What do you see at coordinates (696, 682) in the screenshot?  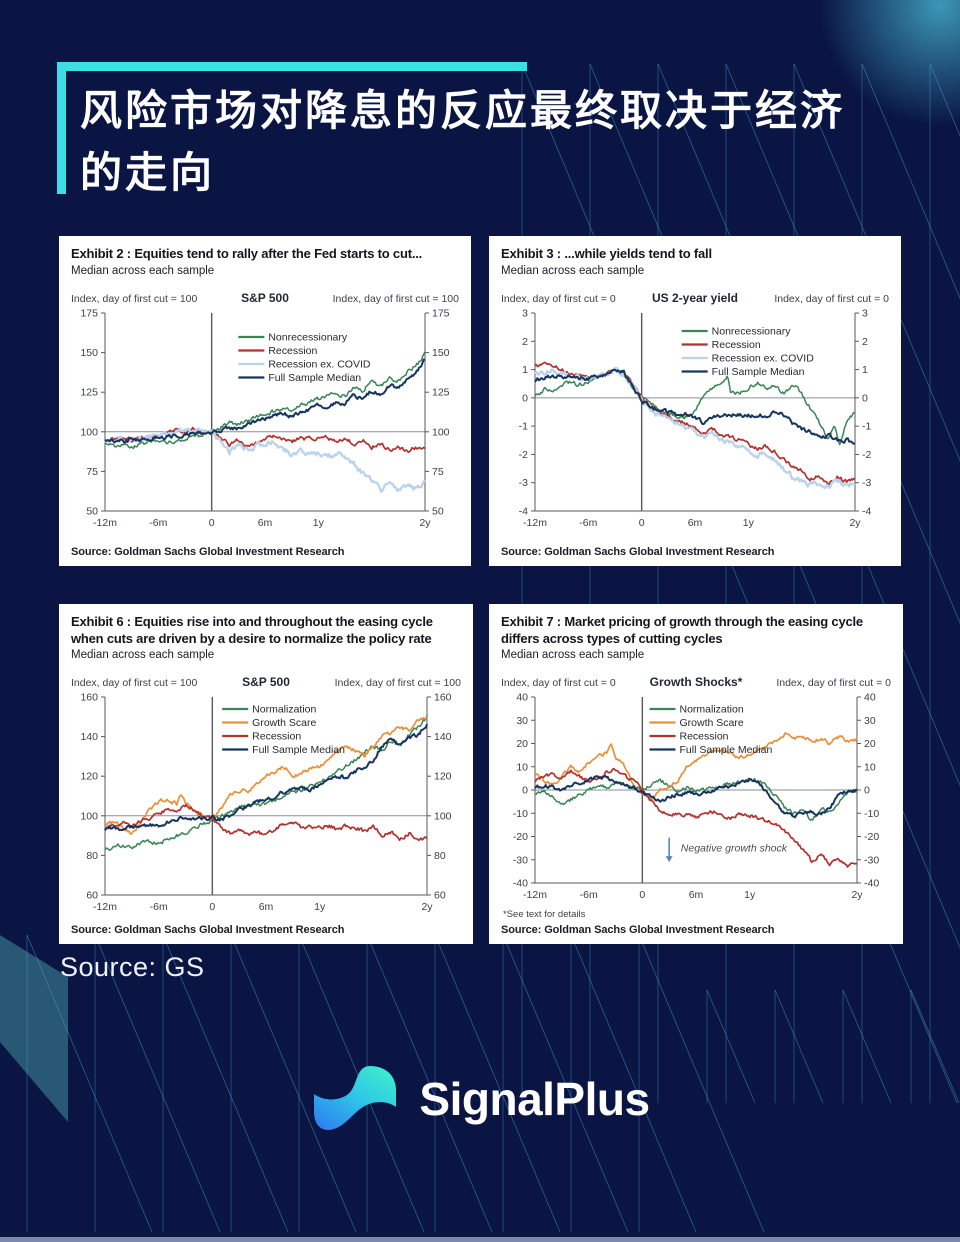 I see `chart-title: Growth Shocks*` at bounding box center [696, 682].